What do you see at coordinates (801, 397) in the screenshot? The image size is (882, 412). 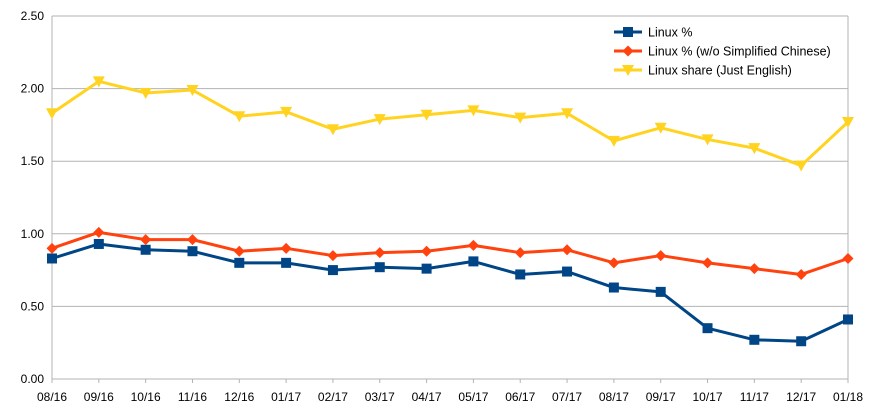 I see `x-tick-label: 12/17` at bounding box center [801, 397].